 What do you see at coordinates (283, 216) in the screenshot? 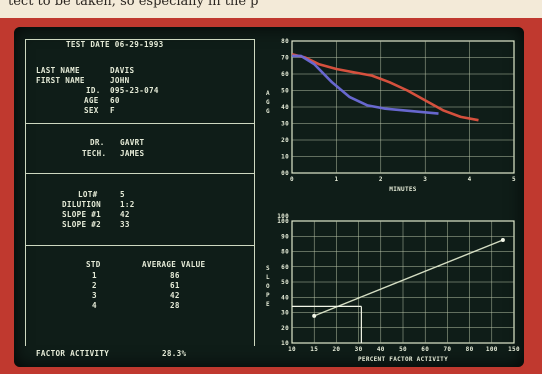
I see `chart-title: 100` at bounding box center [283, 216].